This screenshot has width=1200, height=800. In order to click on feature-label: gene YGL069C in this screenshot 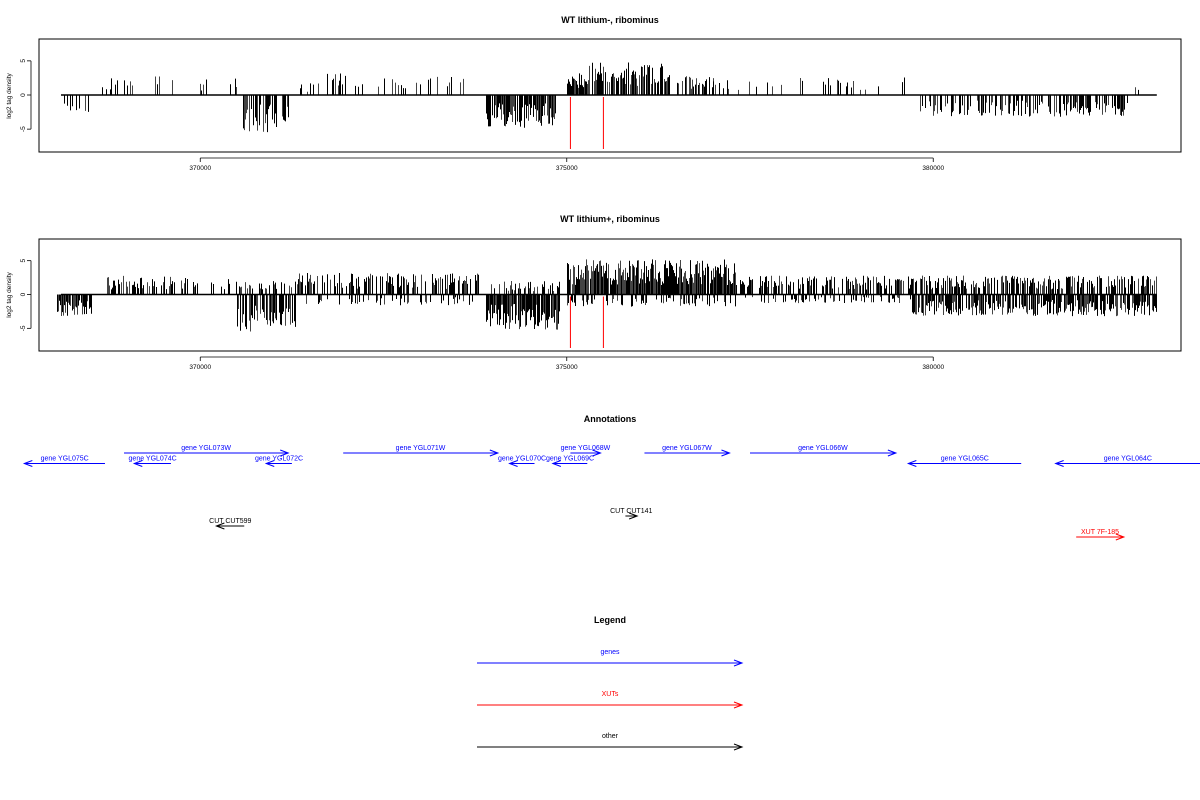, I will do `click(570, 459)`.